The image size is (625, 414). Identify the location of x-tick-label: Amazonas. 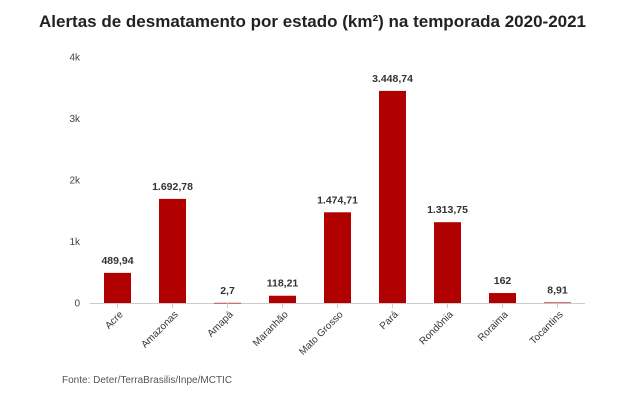
(159, 329).